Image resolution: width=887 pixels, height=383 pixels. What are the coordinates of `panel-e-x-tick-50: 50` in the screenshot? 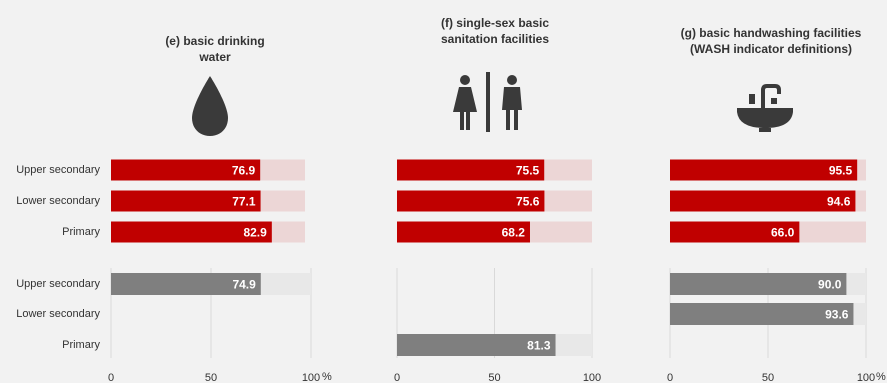 It's located at (211, 377).